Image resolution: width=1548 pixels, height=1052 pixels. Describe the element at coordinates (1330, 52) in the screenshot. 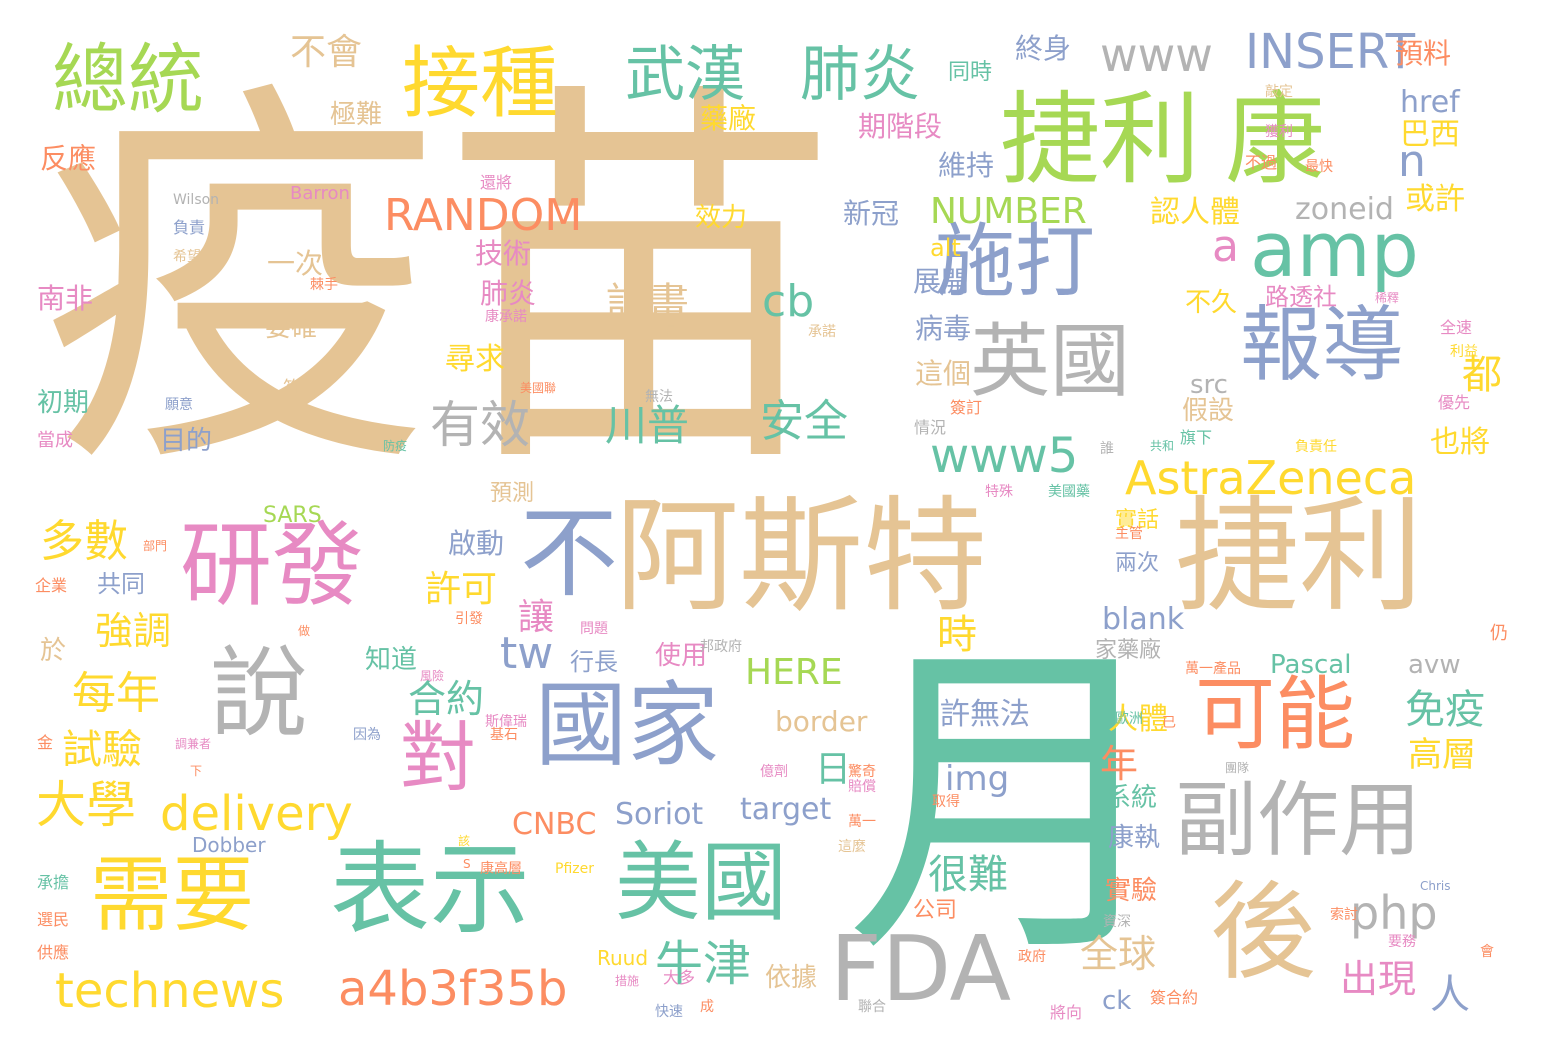

I see `cloud-word-w010: INSERT` at that location.